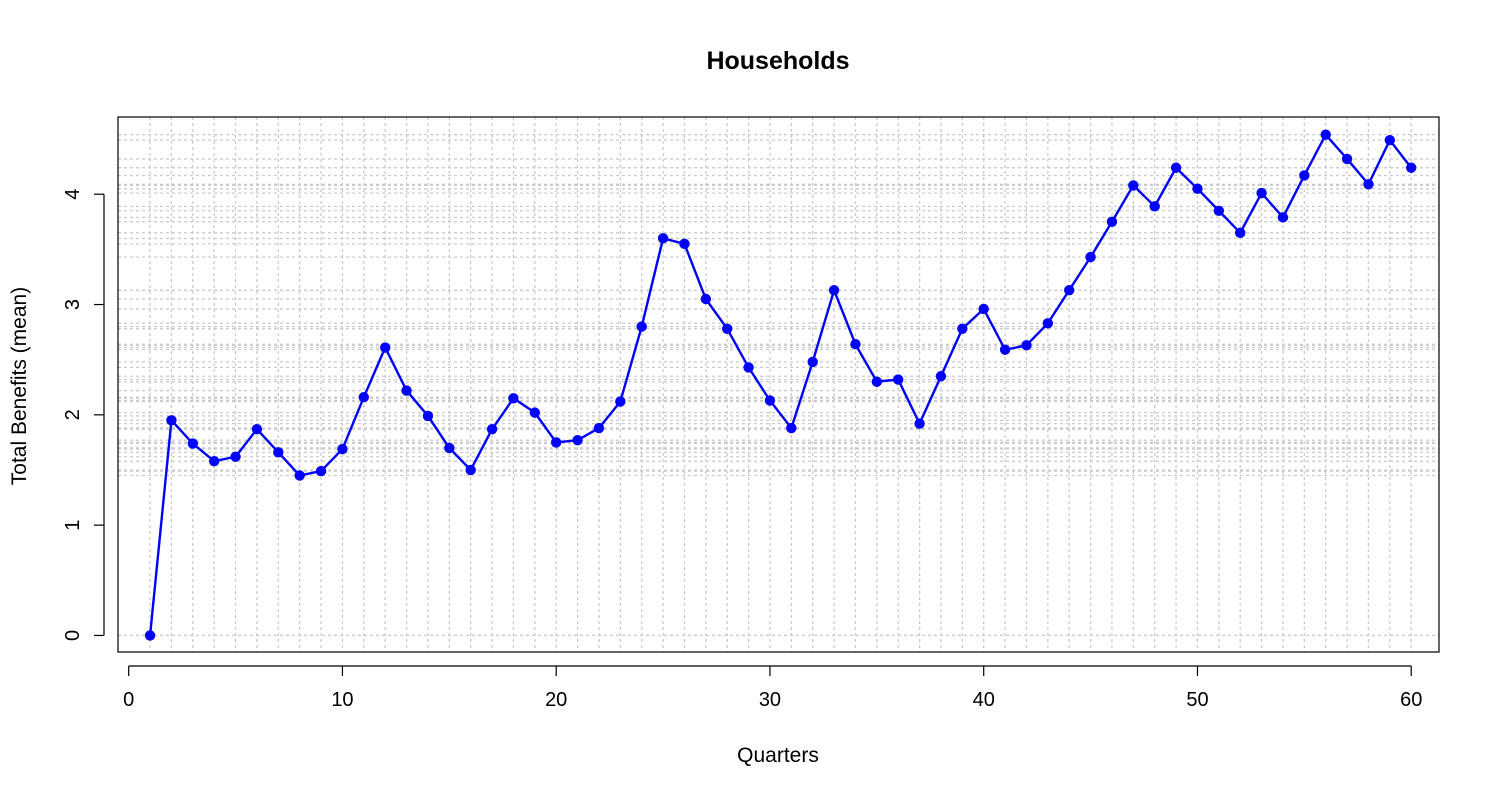  Describe the element at coordinates (1411, 700) in the screenshot. I see `x-tick-label: 60` at that location.